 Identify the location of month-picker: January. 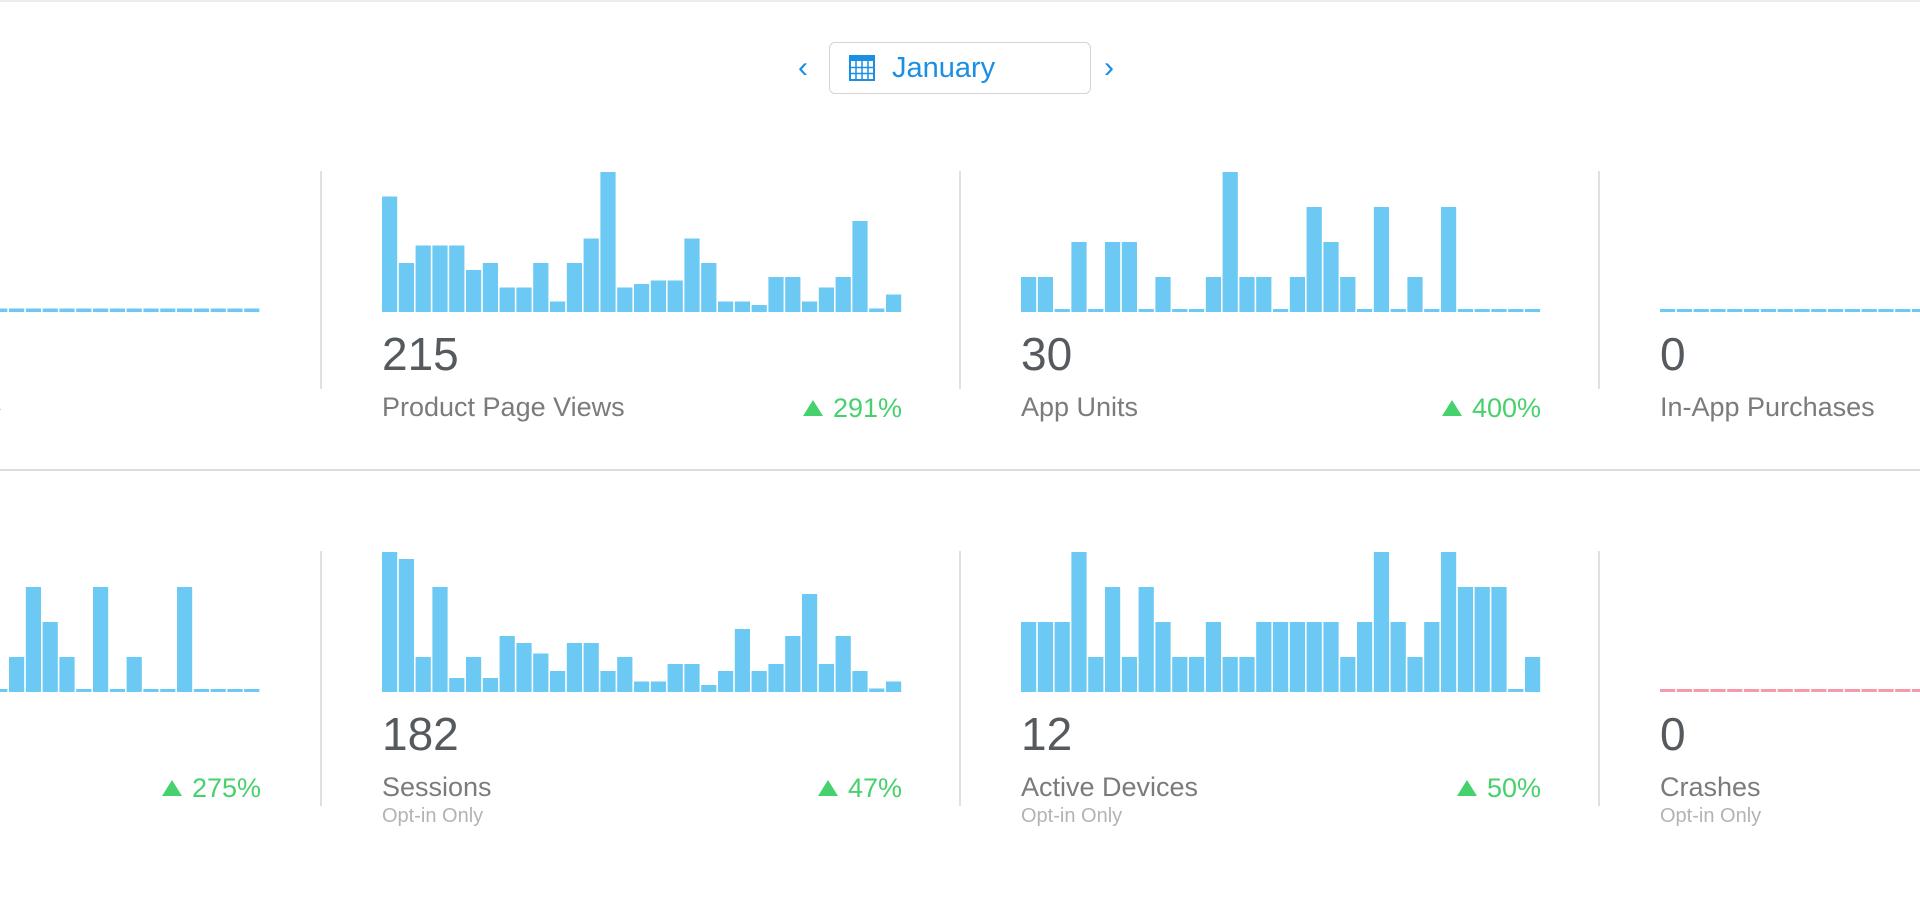
(960, 68).